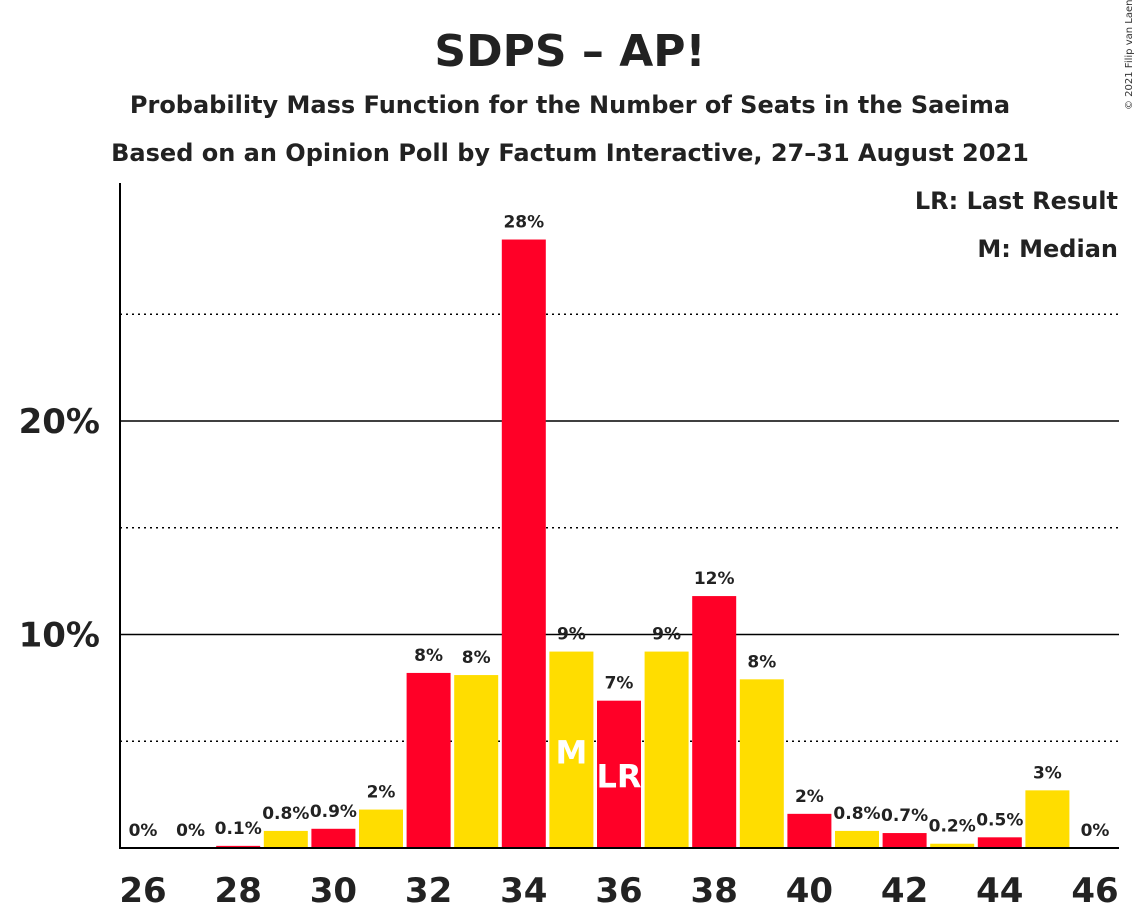 This screenshot has width=1139, height=924. I want to click on x-tick-label-46: 46, so click(1094, 891).